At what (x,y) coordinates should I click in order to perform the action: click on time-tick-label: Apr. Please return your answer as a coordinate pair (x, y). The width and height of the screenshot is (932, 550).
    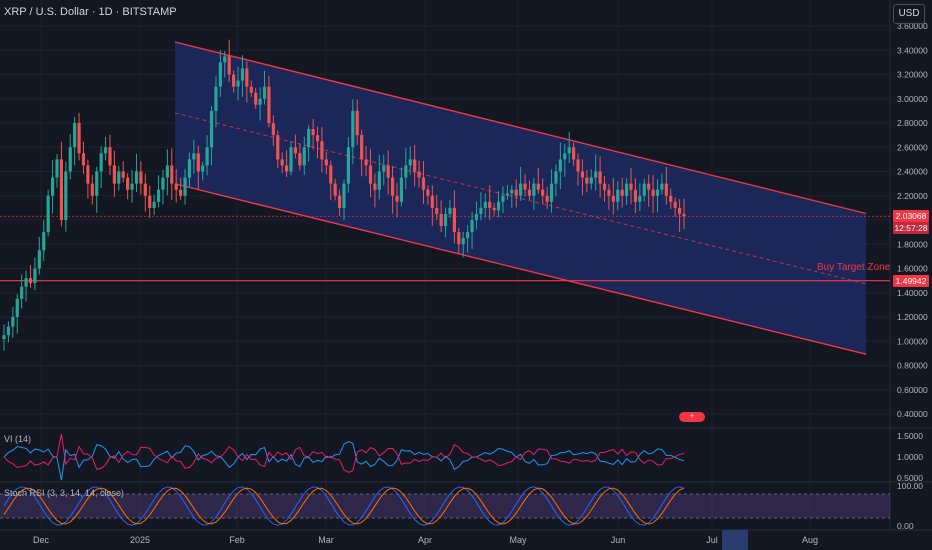
    Looking at the image, I should click on (425, 540).